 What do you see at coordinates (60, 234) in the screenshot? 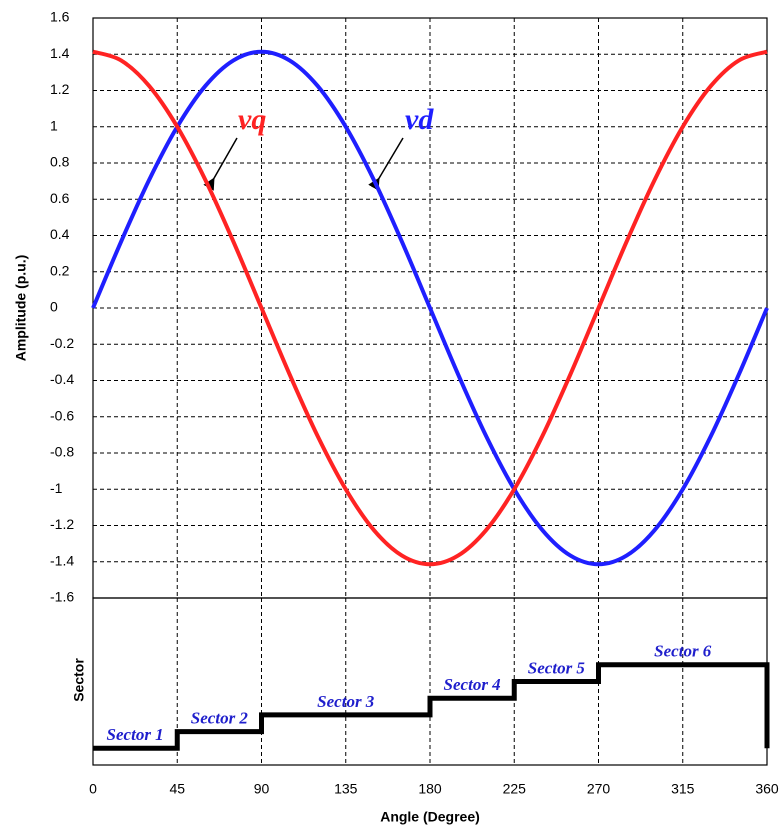
I see `y-tick-label: 0.4` at bounding box center [60, 234].